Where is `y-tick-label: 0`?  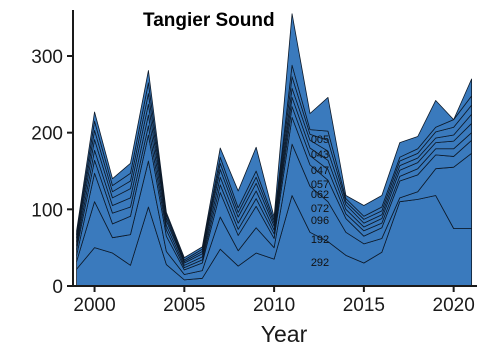
y-tick-label: 0 is located at coordinates (57, 287).